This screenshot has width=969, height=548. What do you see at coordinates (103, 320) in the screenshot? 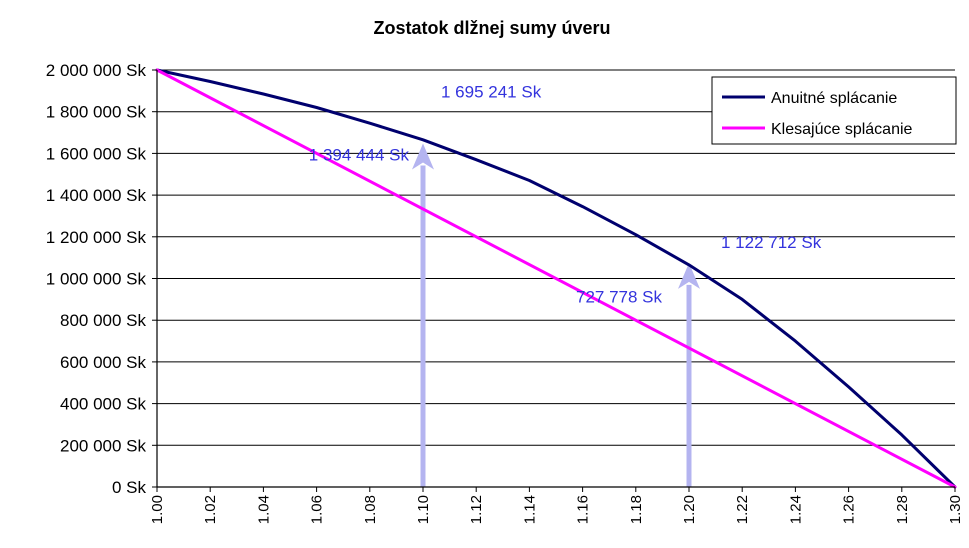
I see `y-tick-label: 800 000 Sk` at bounding box center [103, 320].